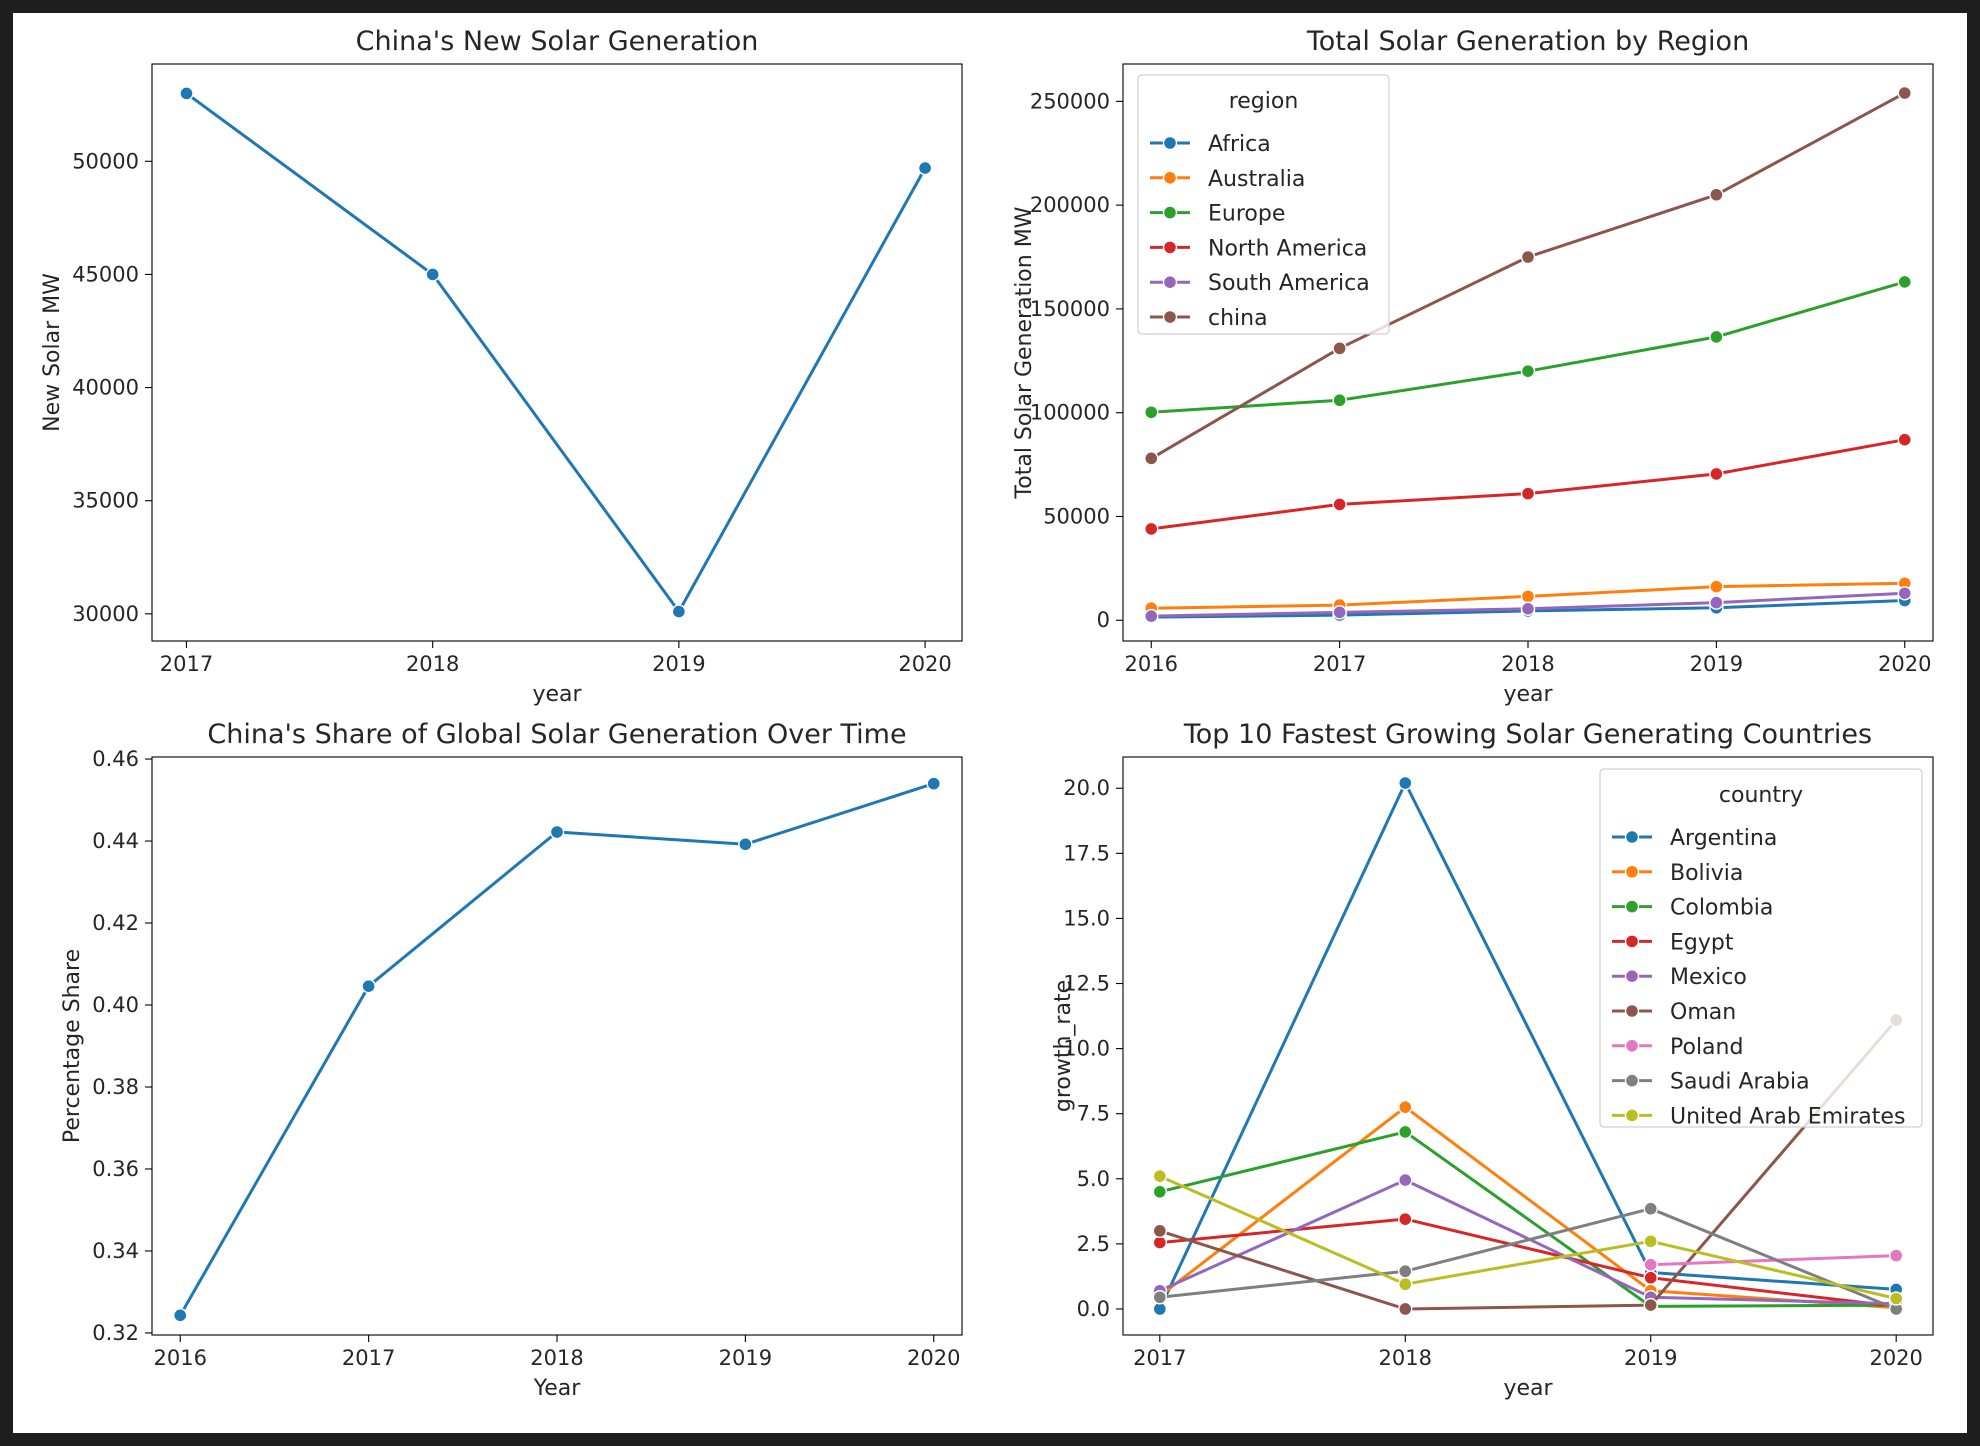  I want to click on y-tick-label: 45000, so click(105, 274).